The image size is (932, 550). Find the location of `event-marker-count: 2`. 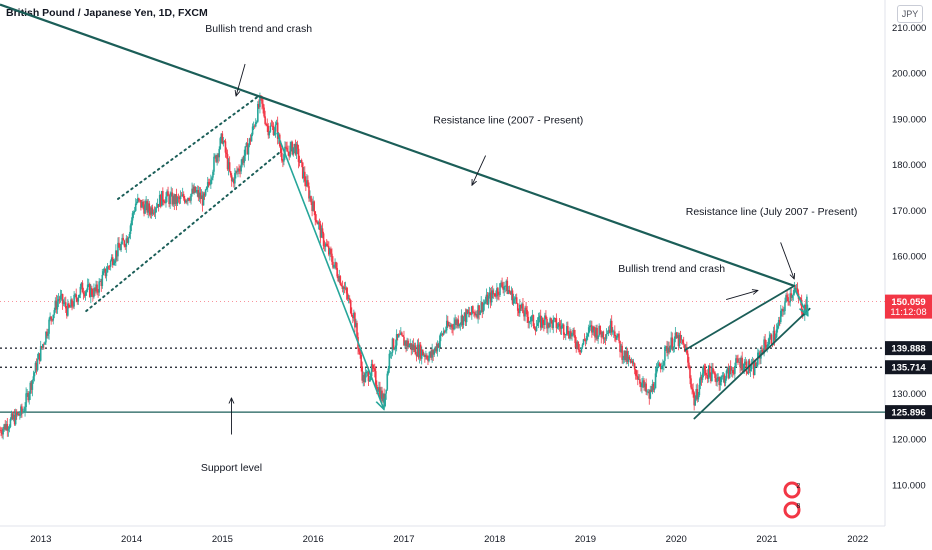

event-marker-count: 2 is located at coordinates (799, 486).